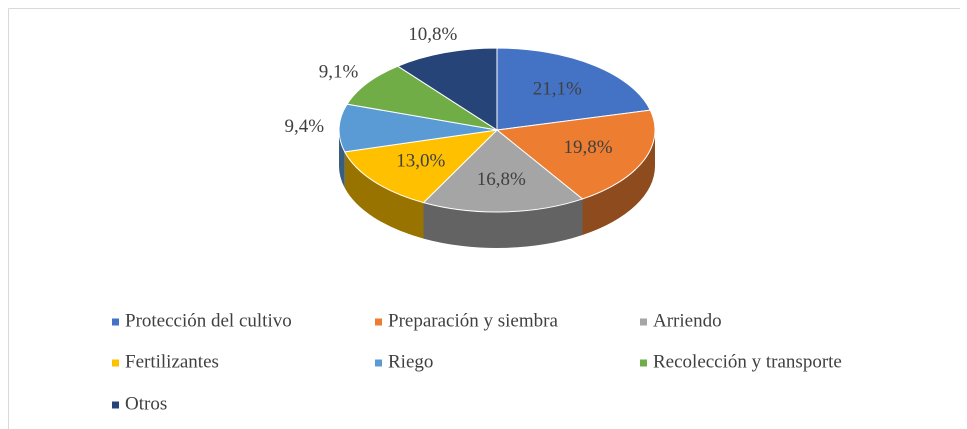 The image size is (967, 429). What do you see at coordinates (588, 147) in the screenshot?
I see `data-label: 19,8%` at bounding box center [588, 147].